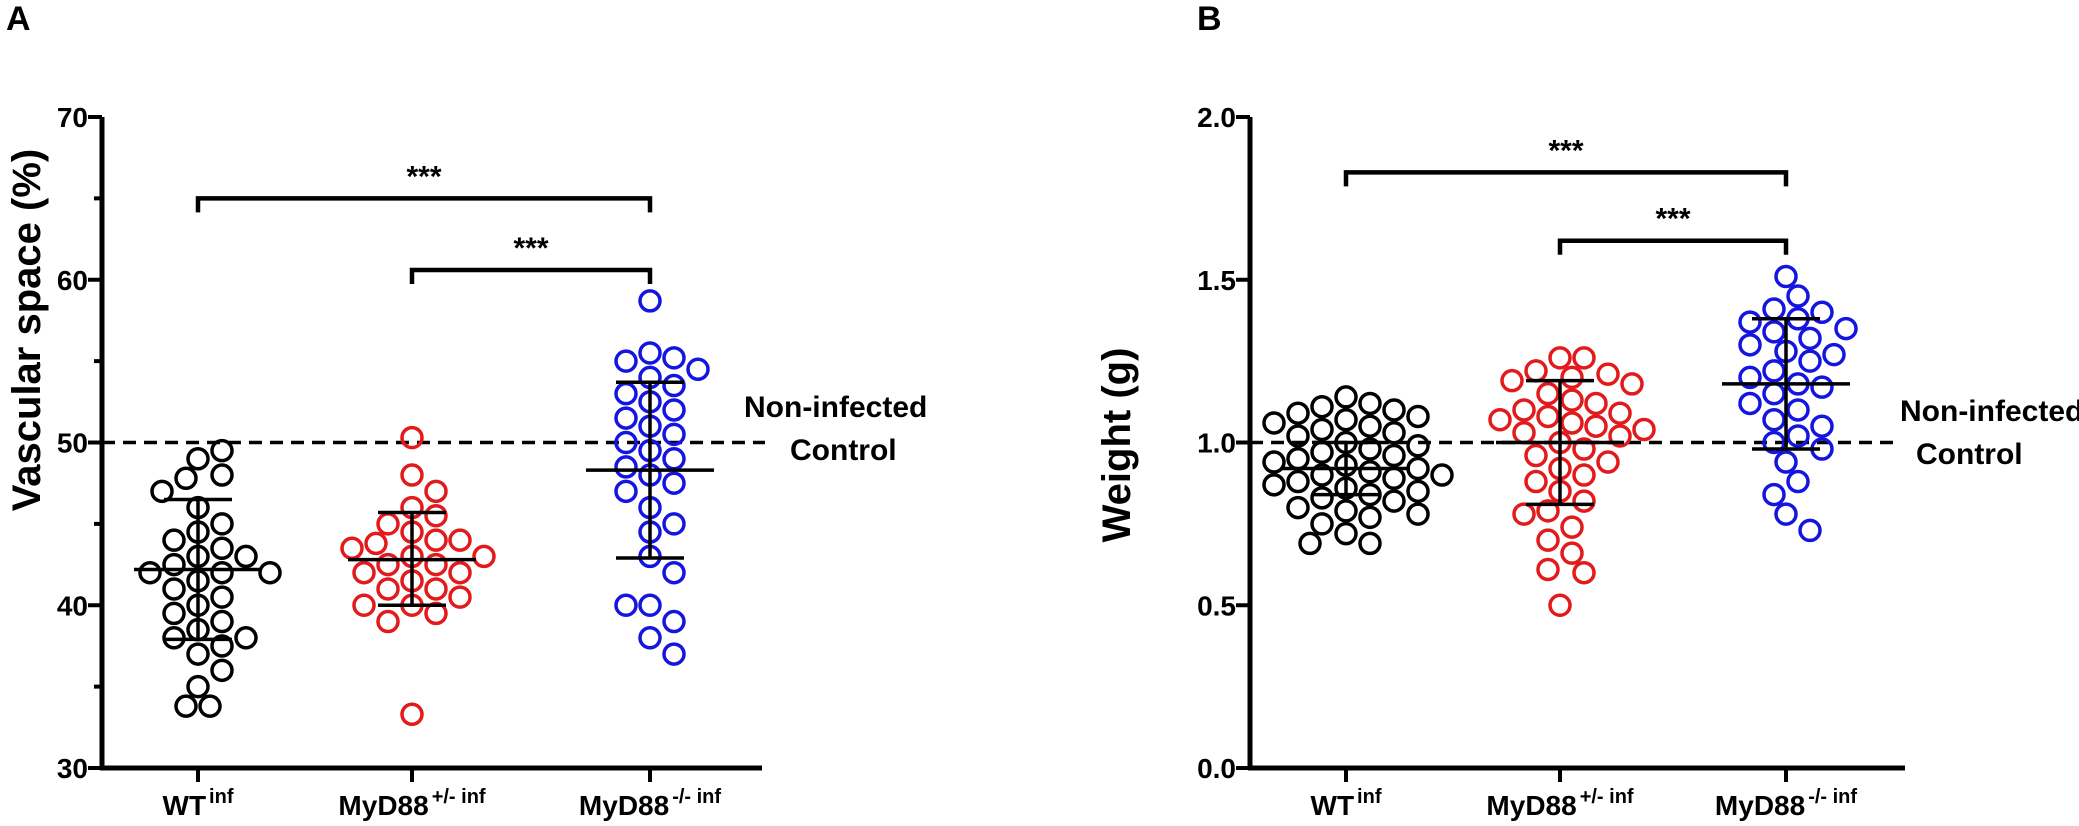  Describe the element at coordinates (27, 330) in the screenshot. I see `panel-a-ylabel: Vascular space (%)` at that location.